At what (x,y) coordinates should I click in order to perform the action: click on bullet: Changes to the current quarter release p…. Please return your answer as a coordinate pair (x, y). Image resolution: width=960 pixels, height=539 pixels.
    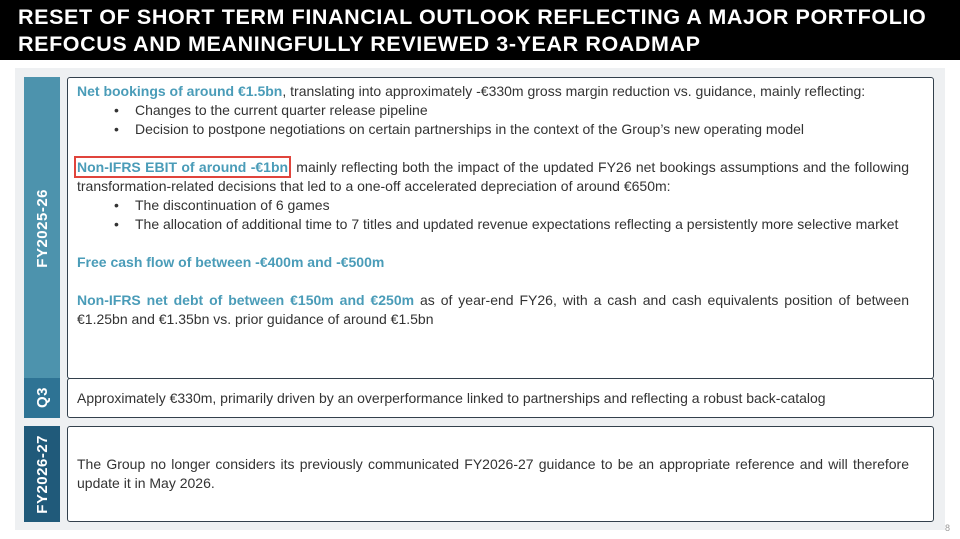
    Looking at the image, I should click on (511, 110).